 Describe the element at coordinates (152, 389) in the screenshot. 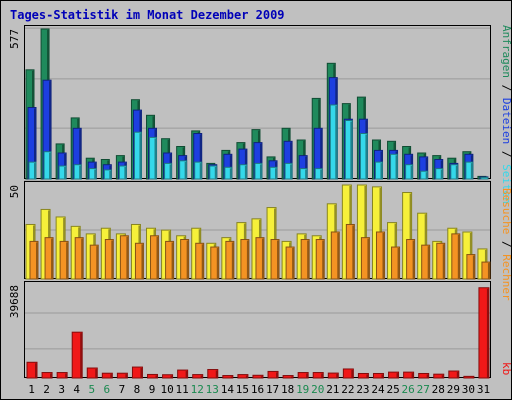

I see `day-label: 9` at that location.